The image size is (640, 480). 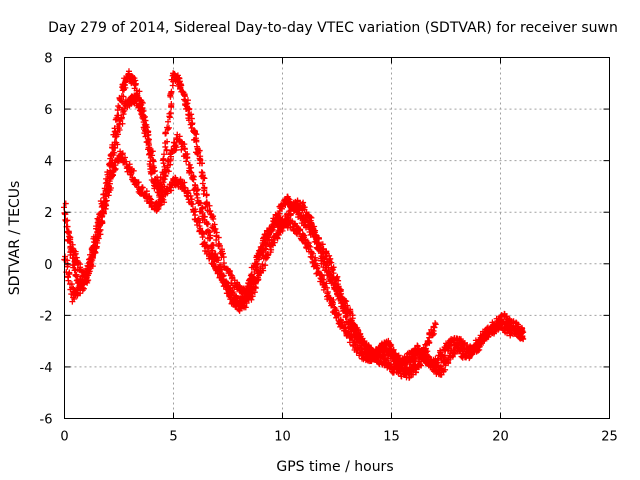 What do you see at coordinates (173, 437) in the screenshot?
I see `x-tick-label: 5` at bounding box center [173, 437].